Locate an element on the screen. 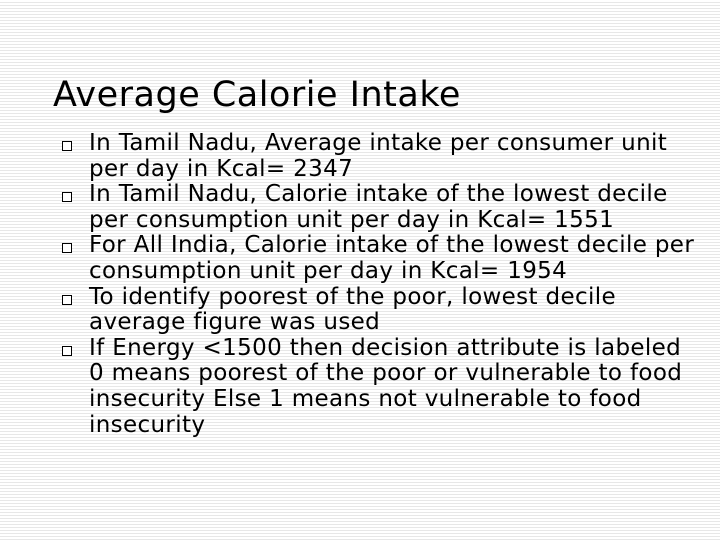 This screenshot has height=540, width=720. slide-title: Average Calorie Intake is located at coordinates (257, 95).